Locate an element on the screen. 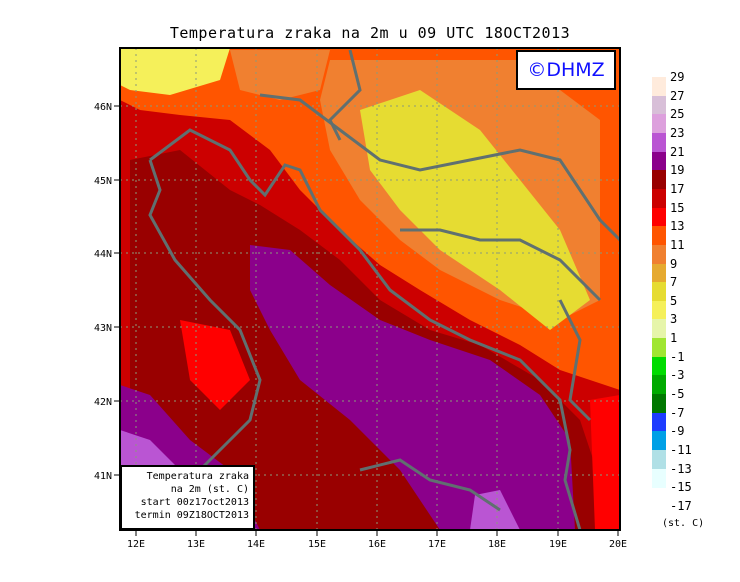 The height and width of the screenshot is (582, 740). legend-label: -7 is located at coordinates (677, 412).